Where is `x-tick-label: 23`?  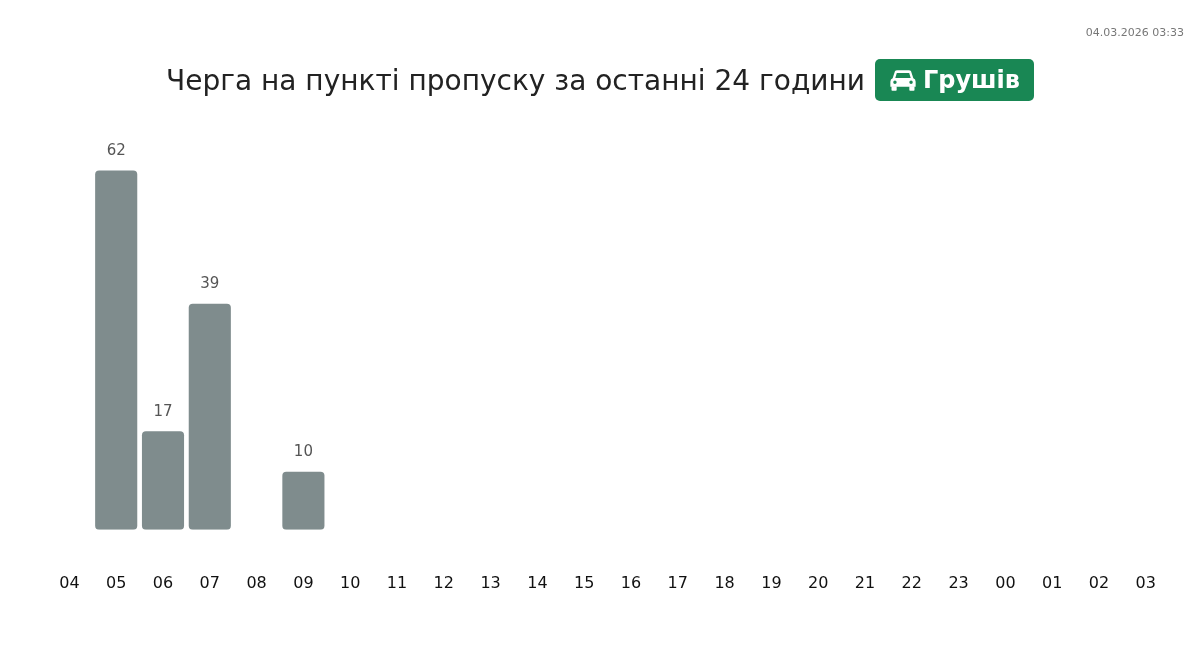
x-tick-label: 23 is located at coordinates (958, 582).